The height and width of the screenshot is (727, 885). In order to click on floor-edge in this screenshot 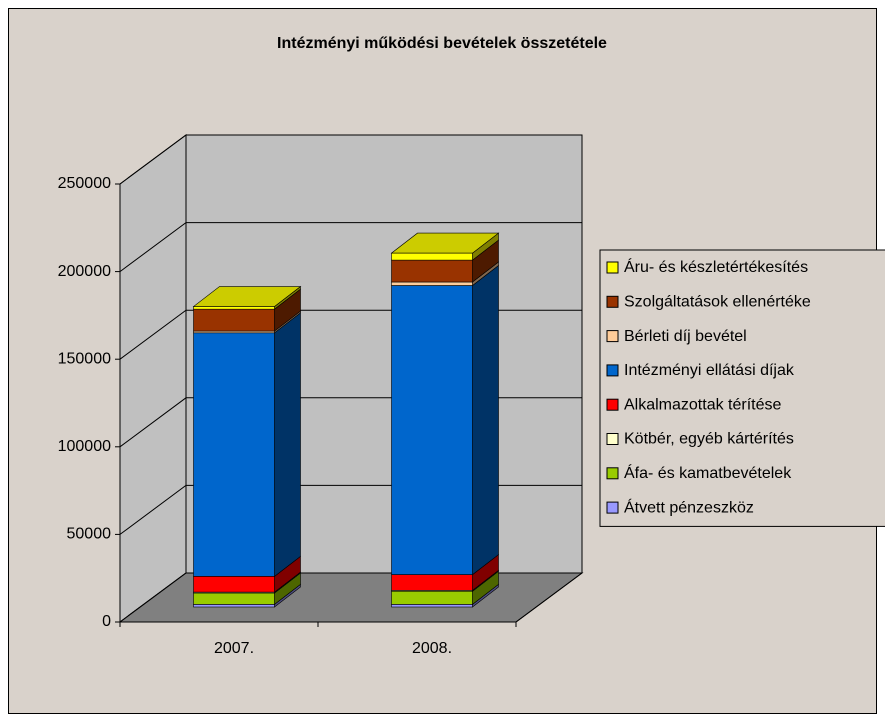, I will do `click(549, 597)`.